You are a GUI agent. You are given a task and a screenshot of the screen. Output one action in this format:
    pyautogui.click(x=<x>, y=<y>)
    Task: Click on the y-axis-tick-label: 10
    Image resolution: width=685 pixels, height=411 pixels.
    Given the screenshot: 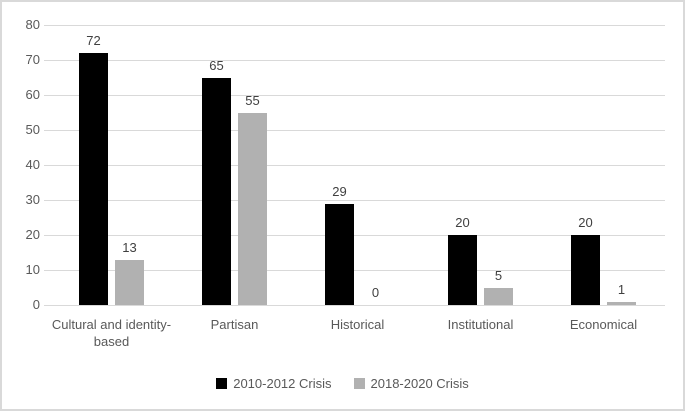 What is the action you would take?
    pyautogui.click(x=32, y=269)
    